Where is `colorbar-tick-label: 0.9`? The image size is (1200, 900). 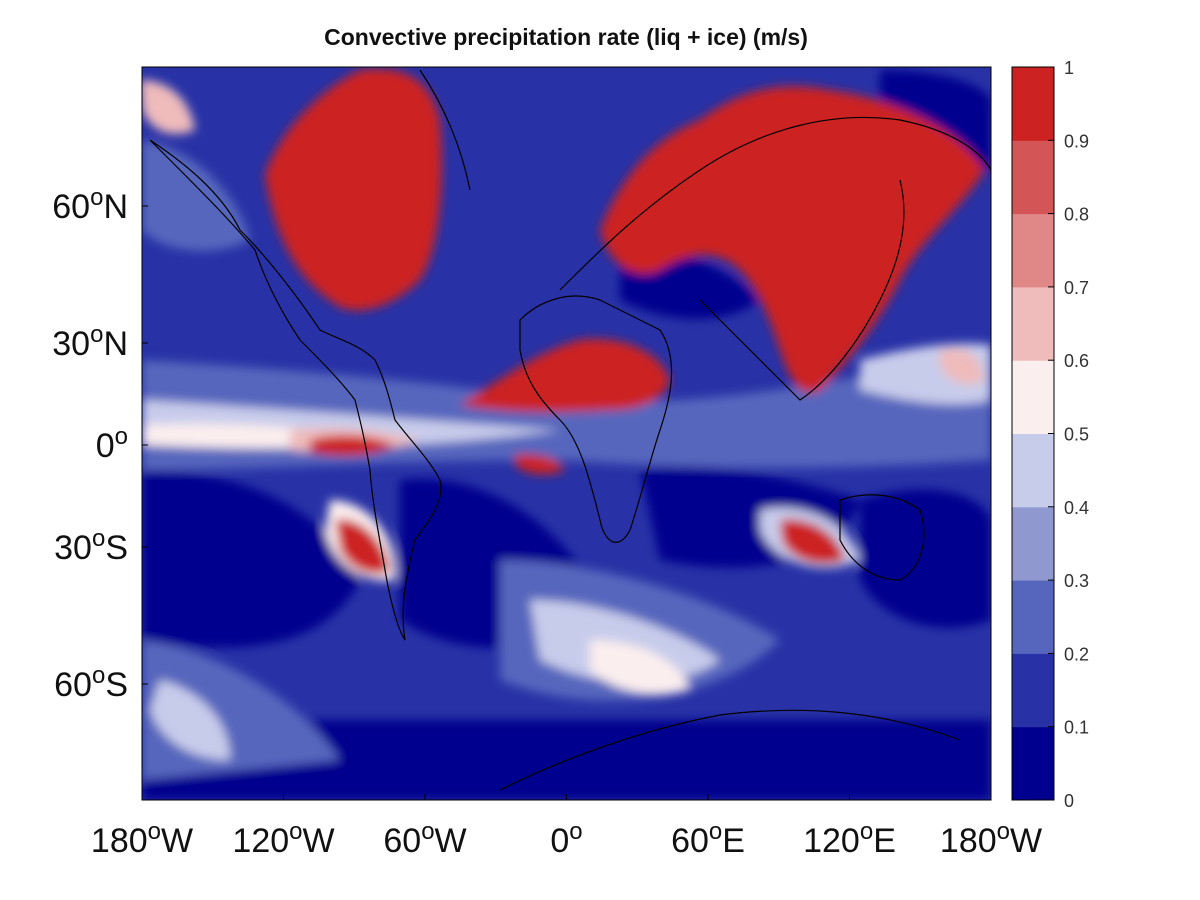 colorbar-tick-label: 0.9 is located at coordinates (1076, 141).